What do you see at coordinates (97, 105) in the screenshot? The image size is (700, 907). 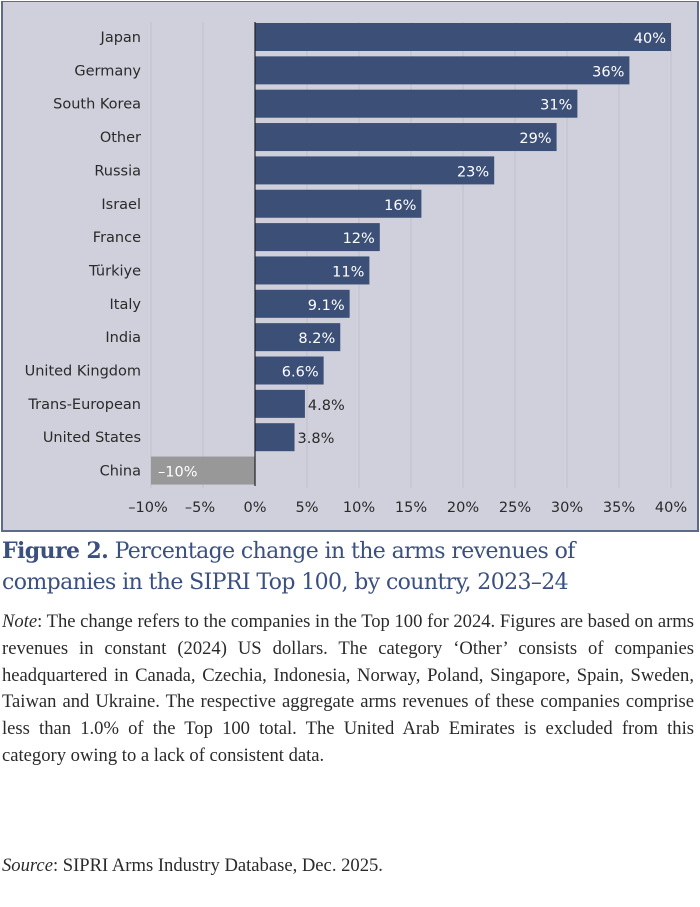 I see `category-label: South Korea` at bounding box center [97, 105].